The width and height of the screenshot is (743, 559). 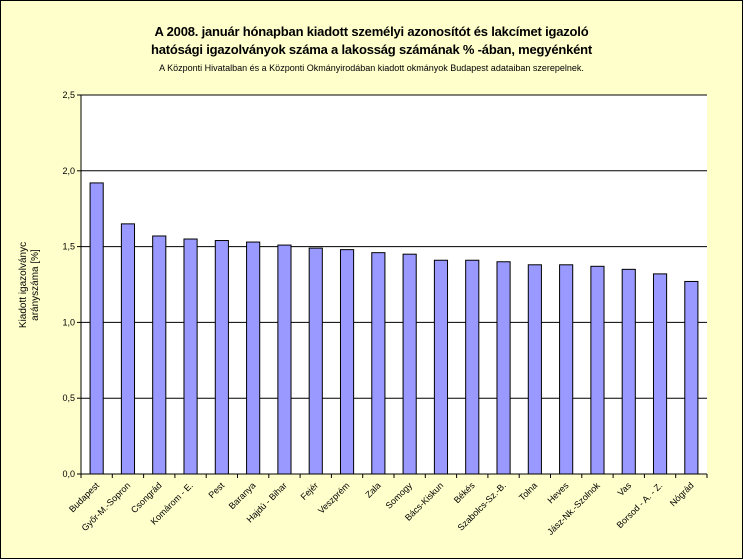 What do you see at coordinates (68, 322) in the screenshot?
I see `y-tick-label: 1,0` at bounding box center [68, 322].